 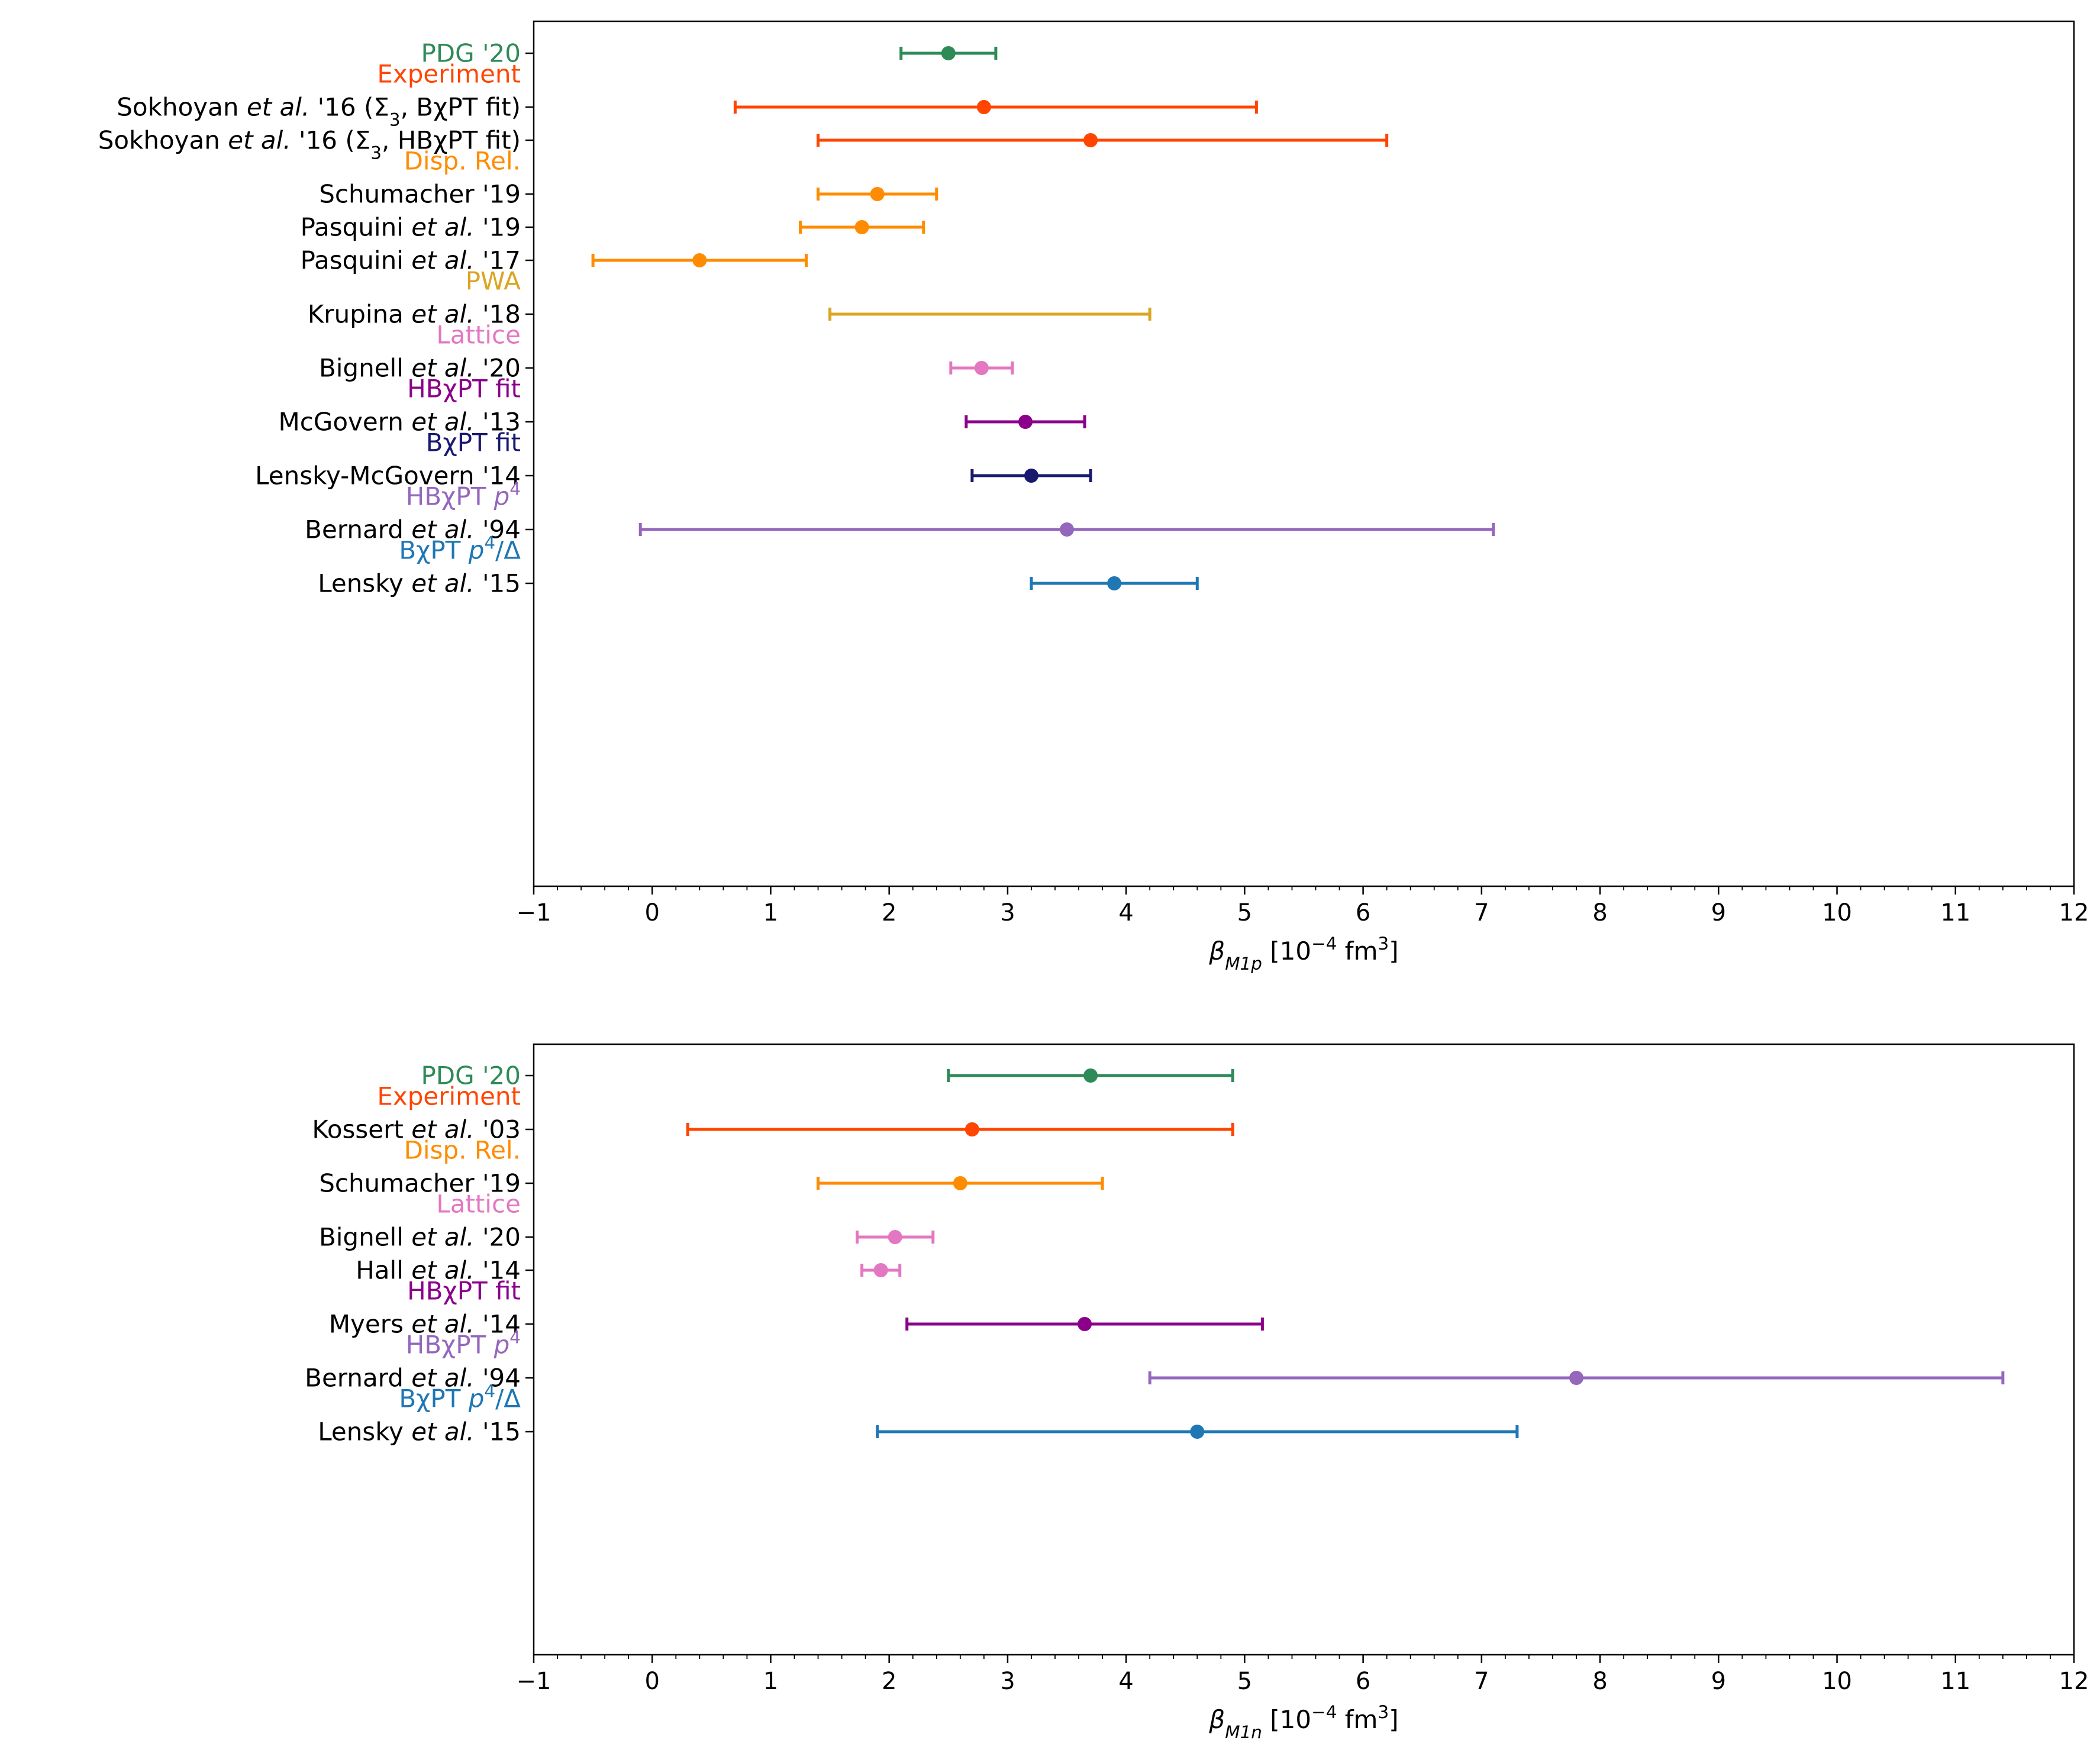 What do you see at coordinates (414, 314) in the screenshot?
I see `entry-label: Krupina et al. '18` at bounding box center [414, 314].